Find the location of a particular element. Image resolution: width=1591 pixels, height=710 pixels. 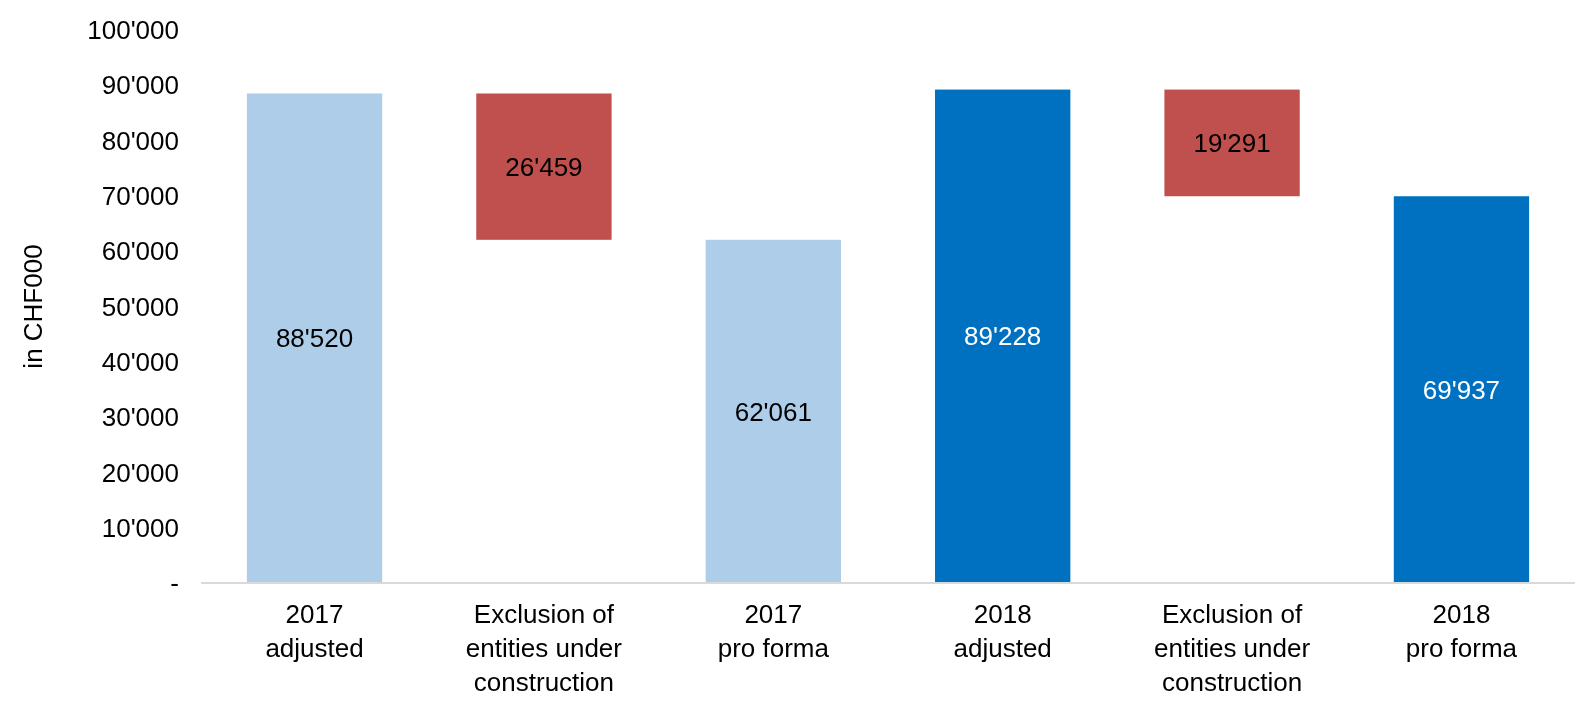

x-tick-label: 2017 adjusted is located at coordinates (314, 631).